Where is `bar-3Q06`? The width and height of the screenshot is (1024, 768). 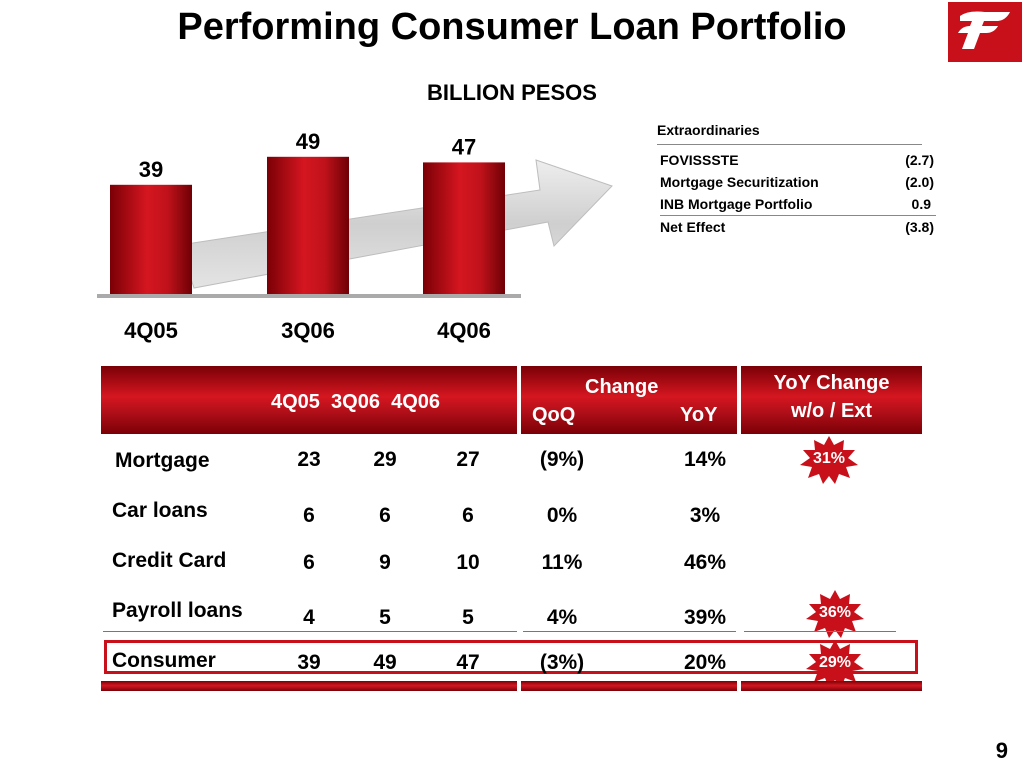
bar-3Q06 is located at coordinates (308, 225).